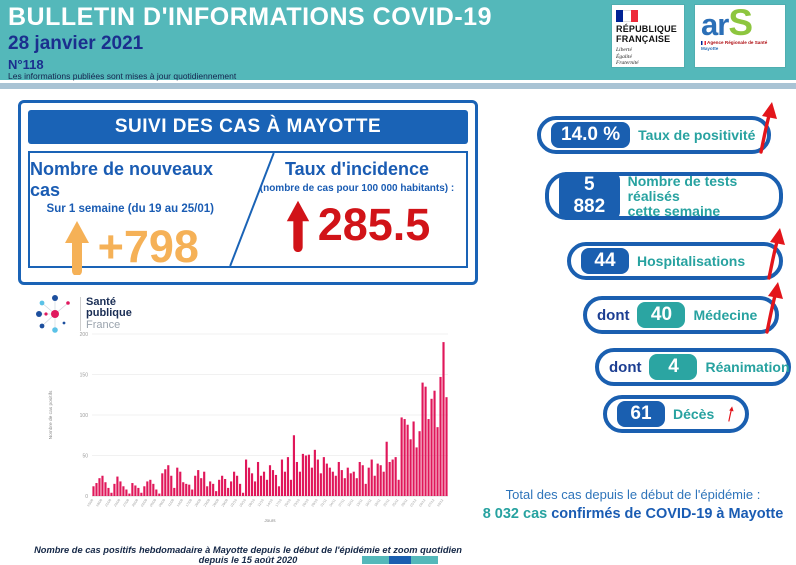 The height and width of the screenshot is (565, 796). What do you see at coordinates (225, 502) in the screenshot?
I see `svg-text: 29/09` at bounding box center [225, 502].